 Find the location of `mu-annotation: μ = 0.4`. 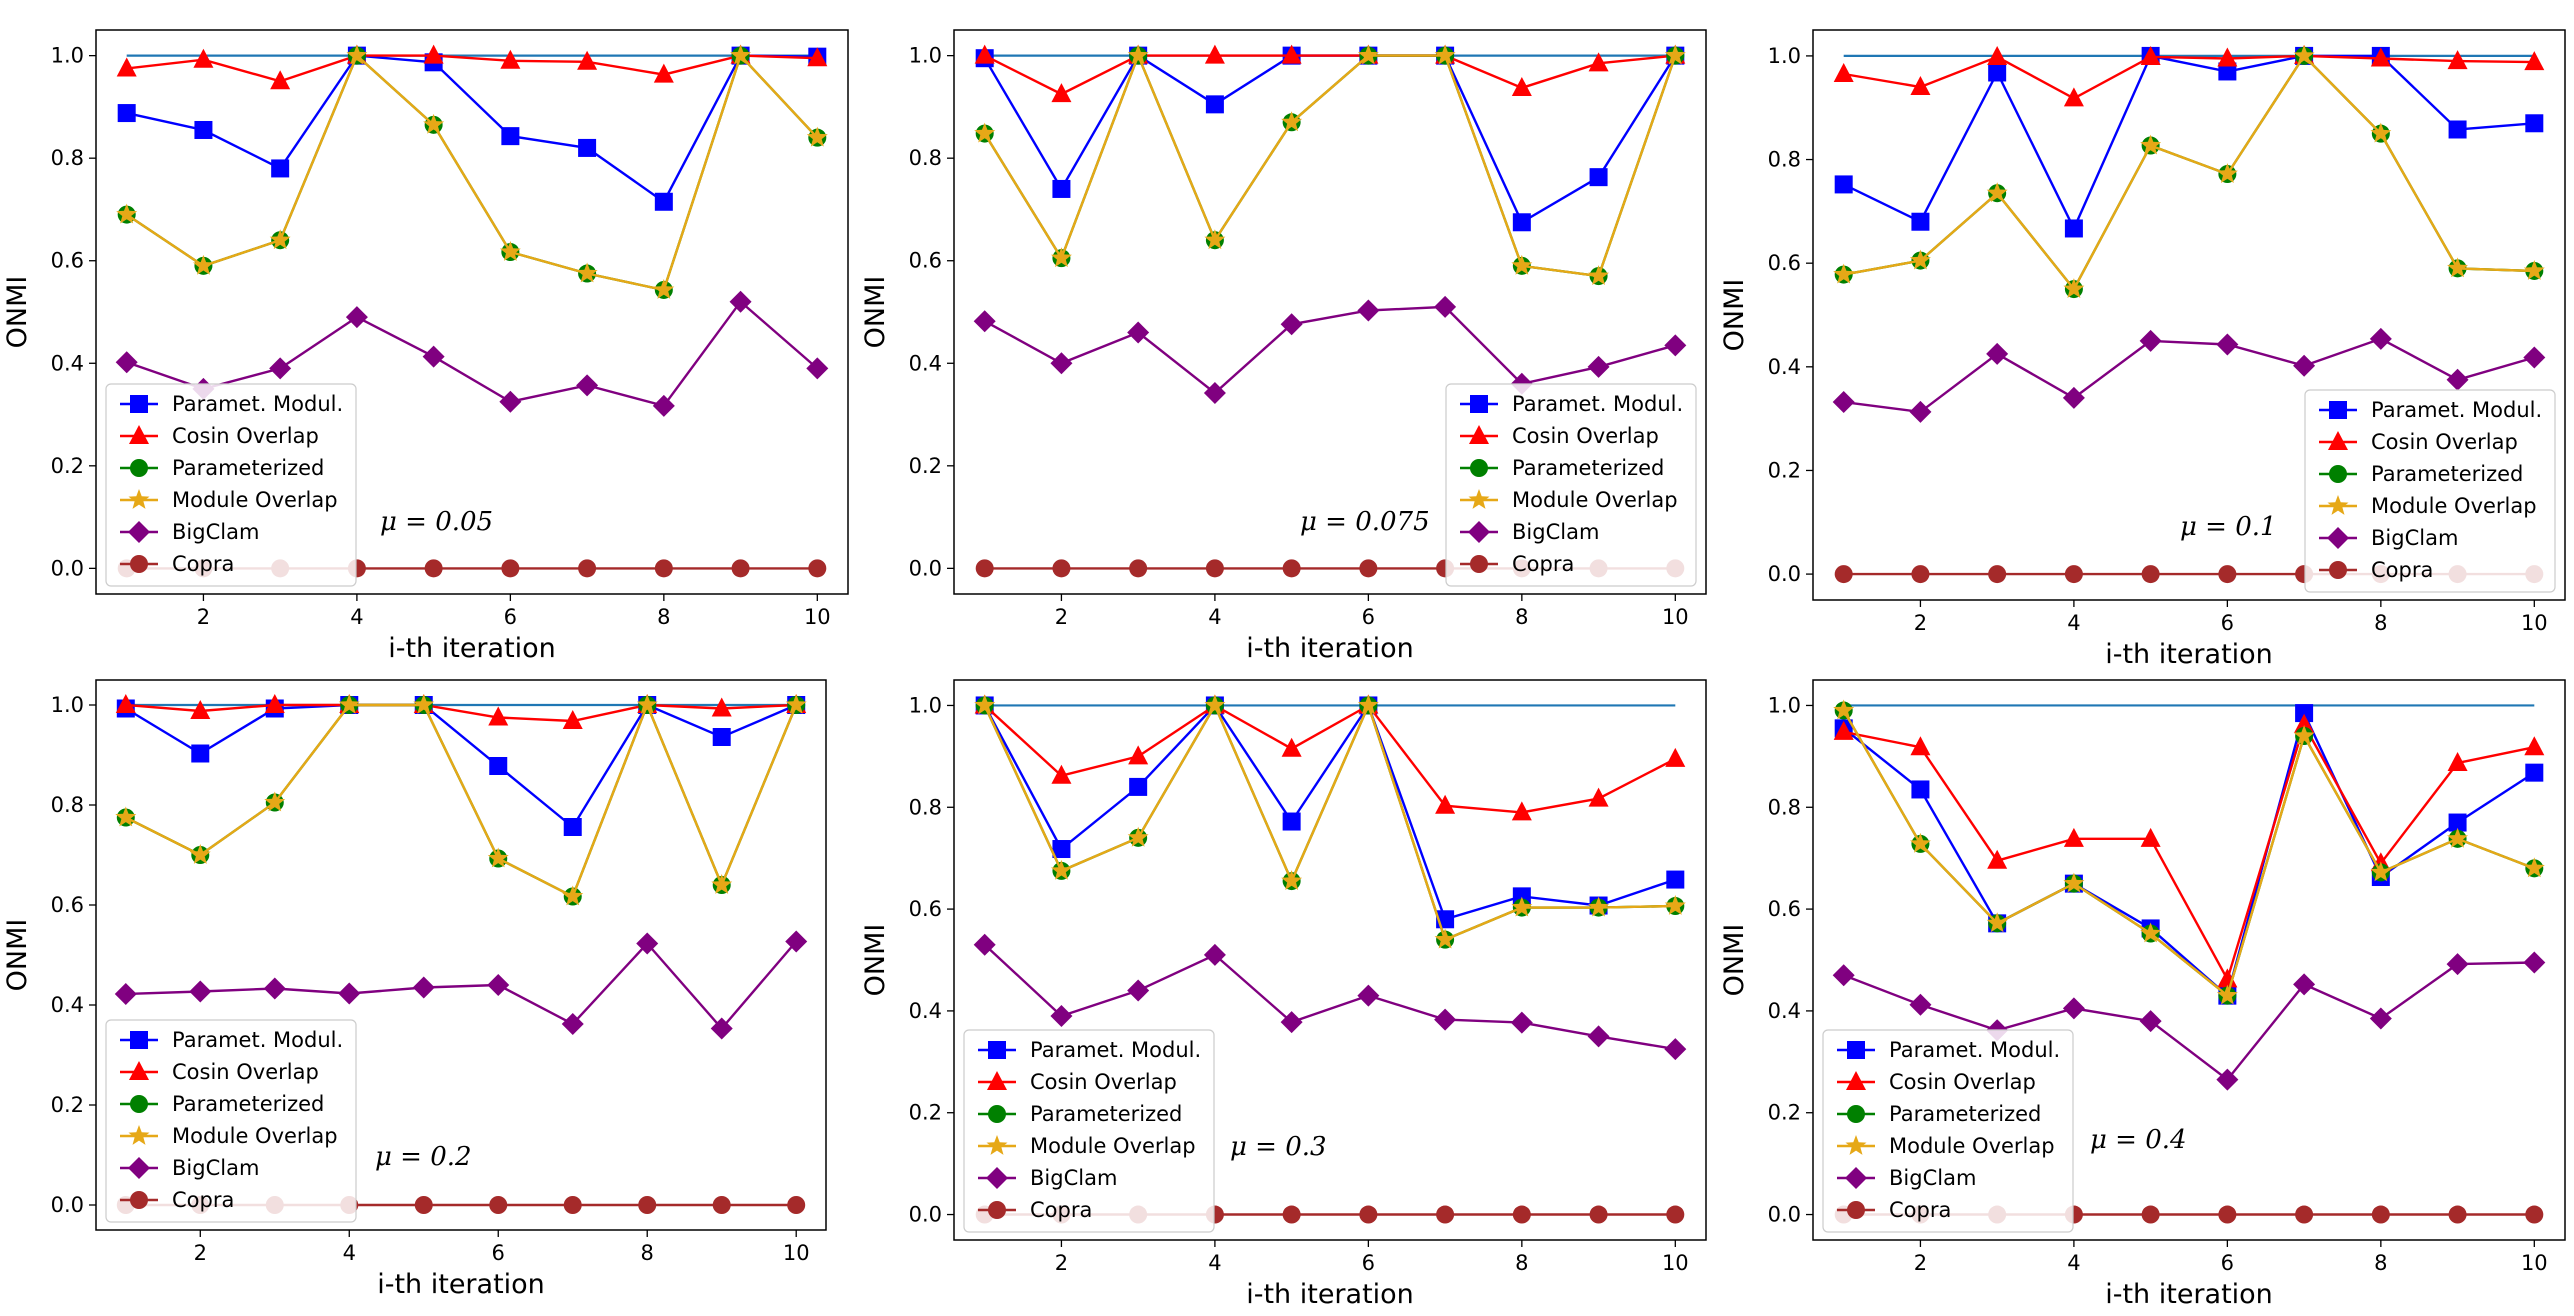

mu-annotation: μ = 0.4 is located at coordinates (2138, 1140).